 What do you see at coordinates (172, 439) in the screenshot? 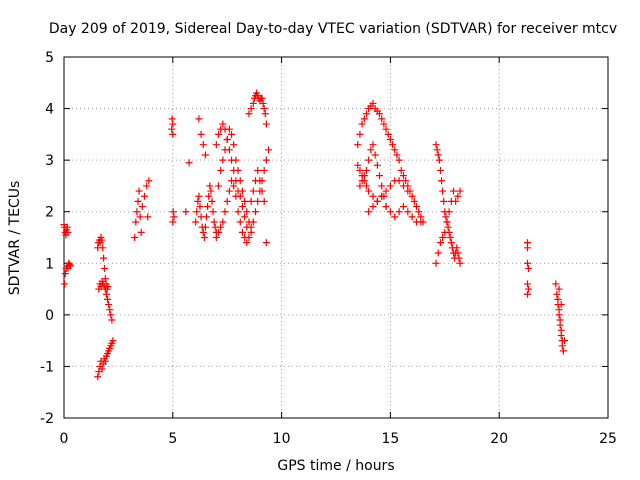
I see `x-tick-label: 5` at bounding box center [172, 439].